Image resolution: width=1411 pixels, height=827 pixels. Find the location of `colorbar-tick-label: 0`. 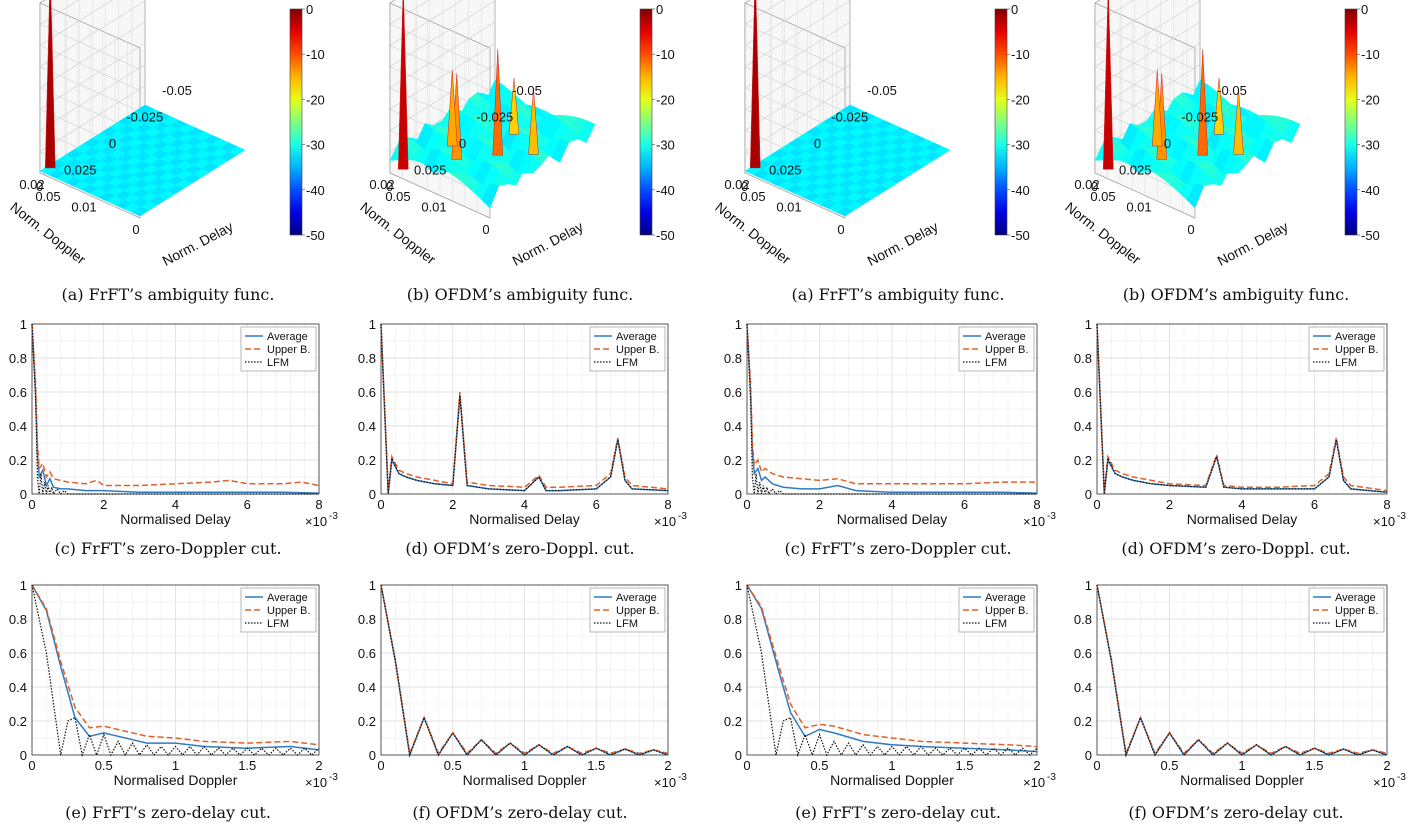

colorbar-tick-label: 0 is located at coordinates (1014, 9).